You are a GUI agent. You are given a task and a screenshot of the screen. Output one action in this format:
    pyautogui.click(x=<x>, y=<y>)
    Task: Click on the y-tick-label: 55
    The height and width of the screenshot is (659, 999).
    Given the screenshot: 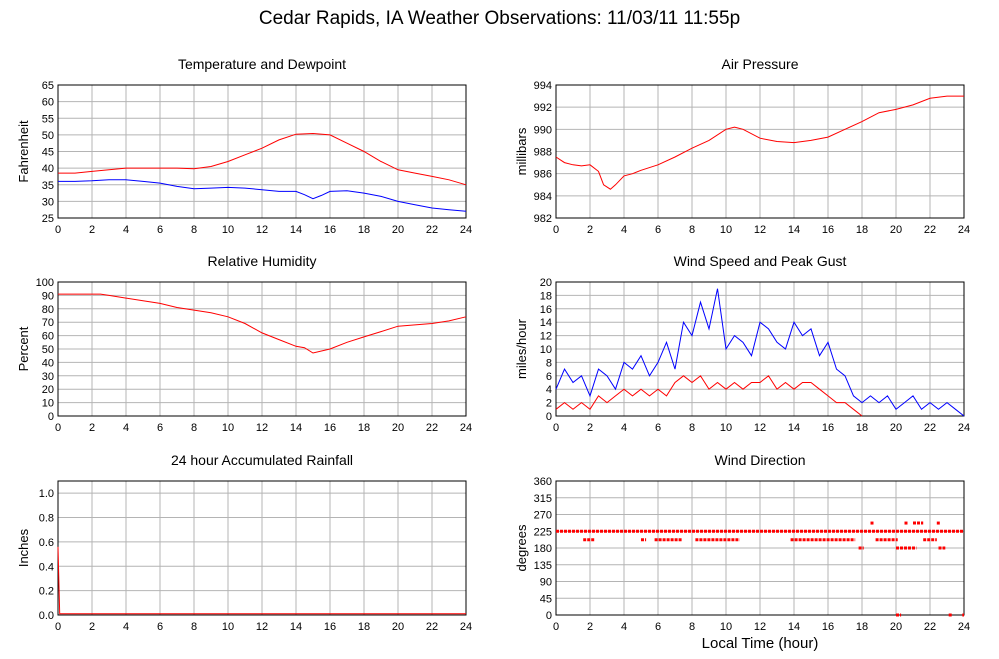 What is the action you would take?
    pyautogui.click(x=48, y=119)
    